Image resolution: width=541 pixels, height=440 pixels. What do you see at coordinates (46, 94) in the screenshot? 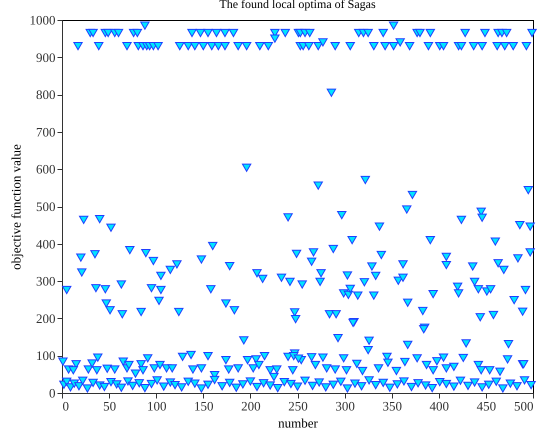
I see `y-tick-label: 800` at bounding box center [46, 94].